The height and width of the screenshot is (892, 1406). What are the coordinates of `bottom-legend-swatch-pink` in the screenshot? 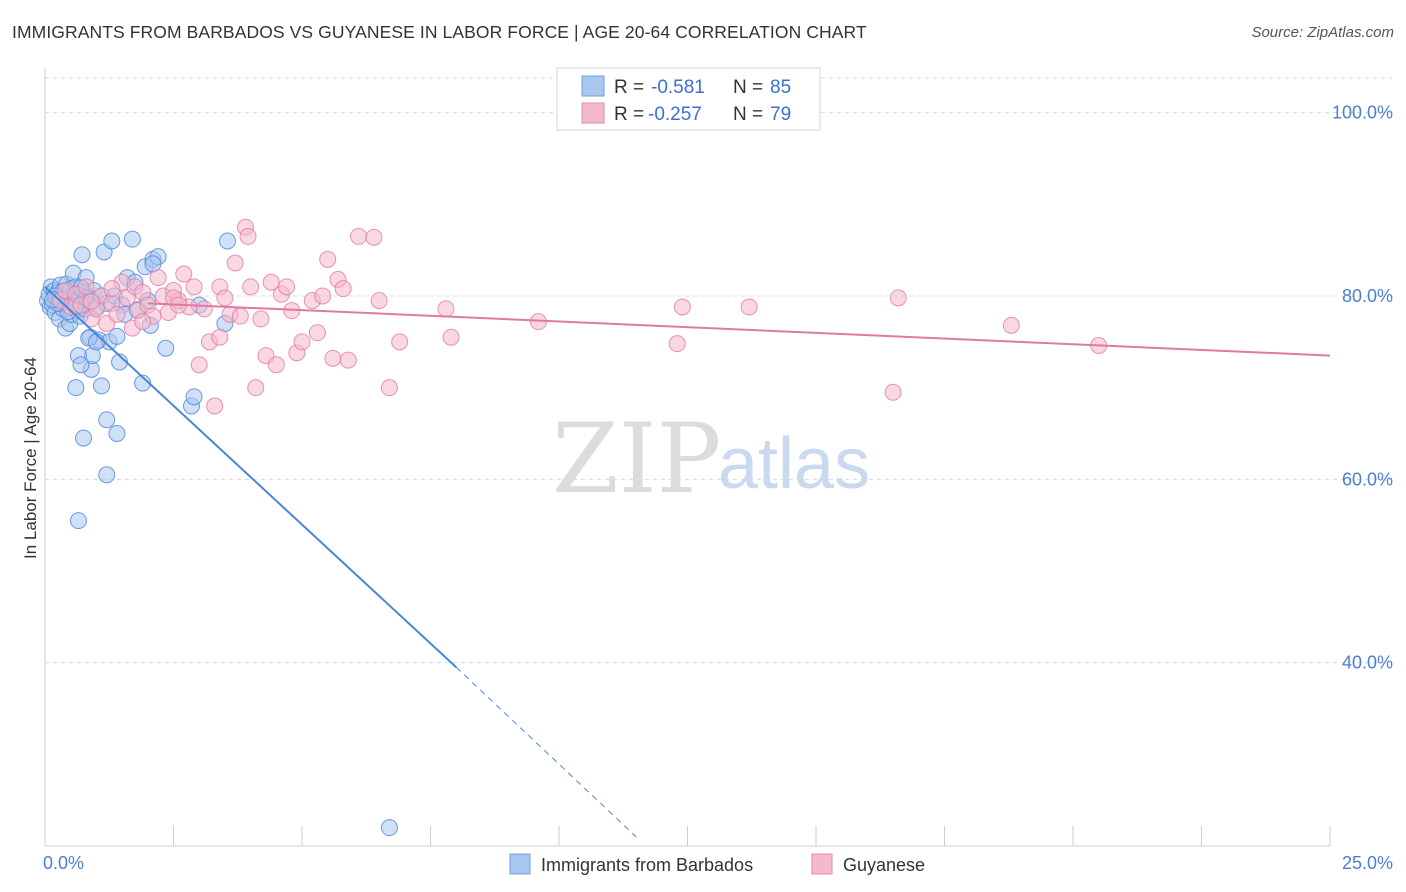 It's located at (822, 864).